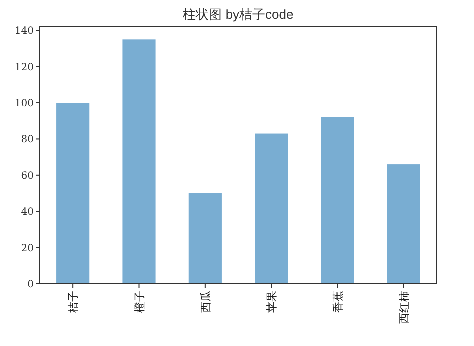  I want to click on x-tick-label: 橙子, so click(140, 302).